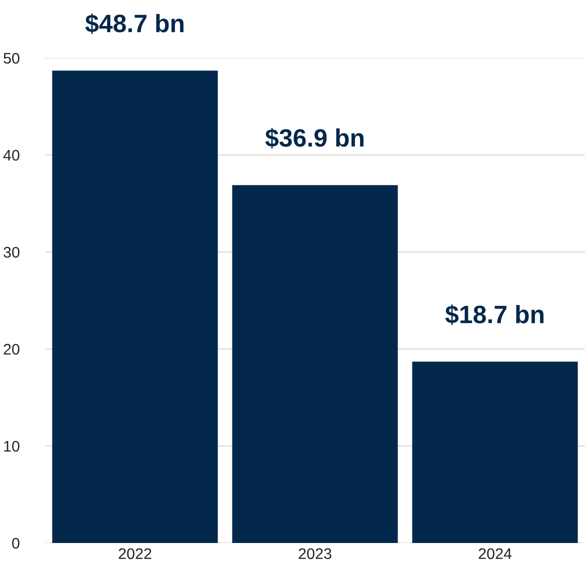  I want to click on data-label: $36.9 bn, so click(314, 138).